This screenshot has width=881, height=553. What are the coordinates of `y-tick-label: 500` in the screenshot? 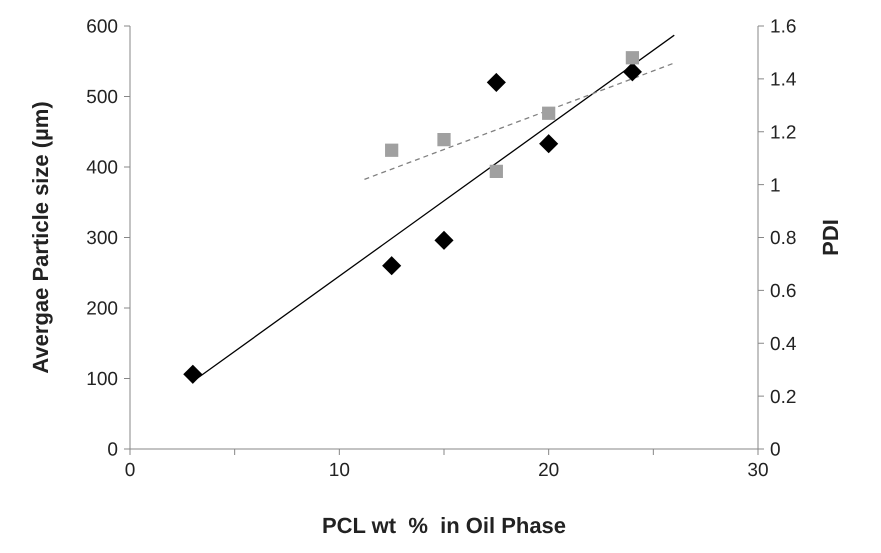 It's located at (102, 97).